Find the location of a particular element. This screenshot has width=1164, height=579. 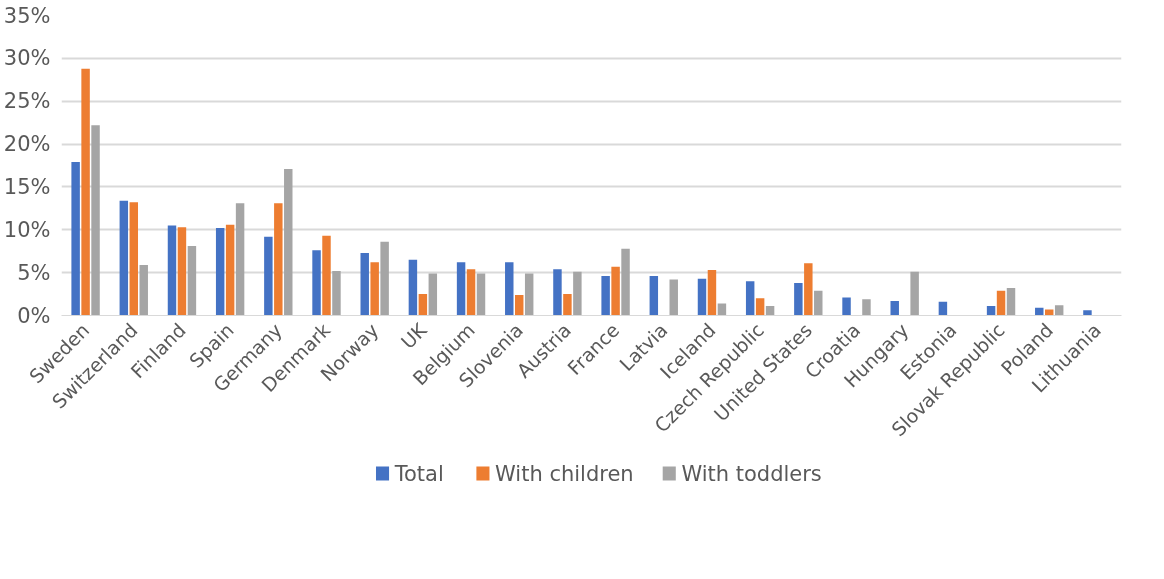

y-tick-label: 10% is located at coordinates (27, 229).